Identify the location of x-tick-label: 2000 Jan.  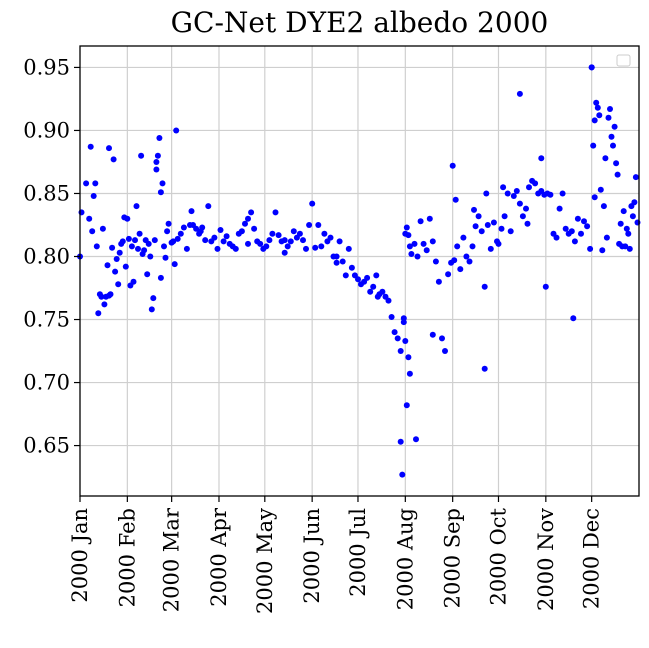
(80, 555).